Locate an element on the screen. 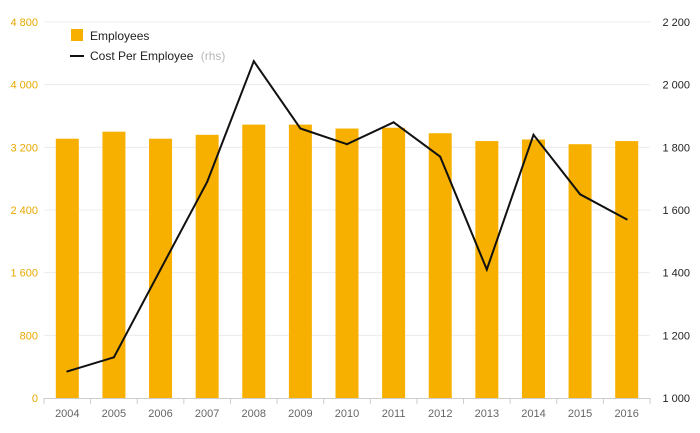  x-tick-label: 2005 is located at coordinates (114, 414).